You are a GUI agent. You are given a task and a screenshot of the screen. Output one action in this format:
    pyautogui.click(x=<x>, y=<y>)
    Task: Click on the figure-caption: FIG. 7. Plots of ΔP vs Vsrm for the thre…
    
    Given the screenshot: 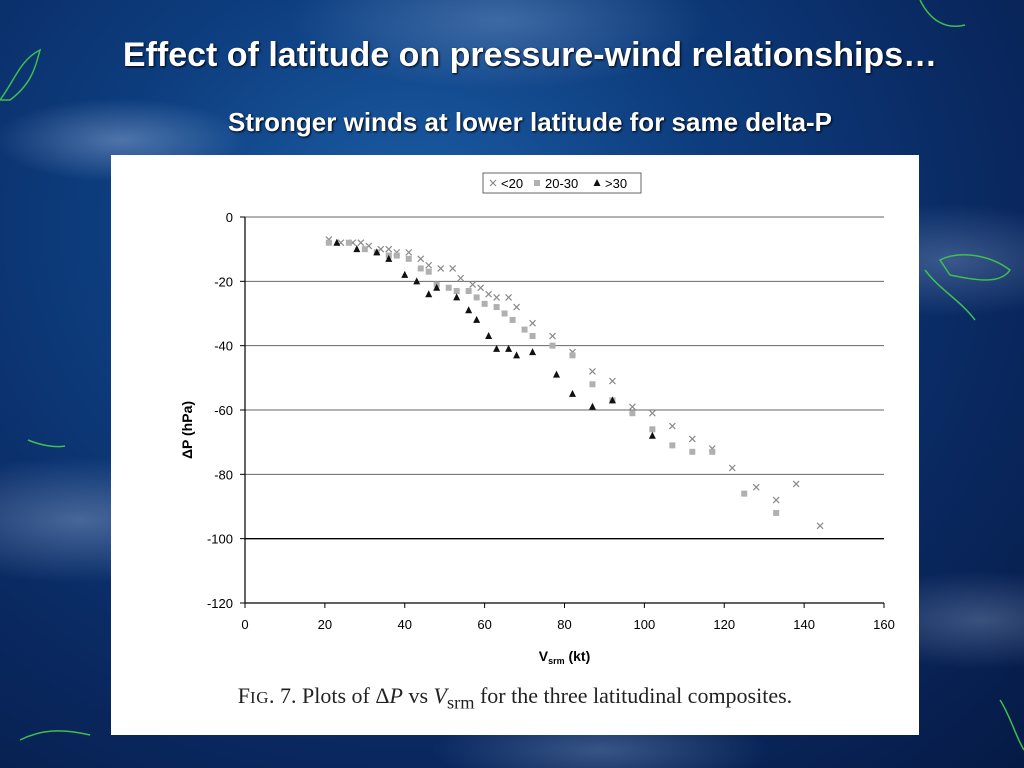 What is the action you would take?
    pyautogui.click(x=515, y=698)
    